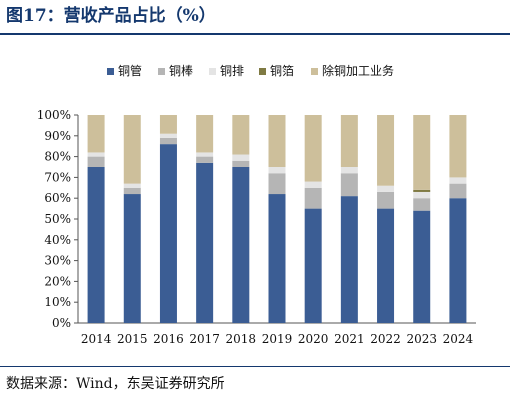 Image resolution: width=510 pixels, height=402 pixels. What do you see at coordinates (57, 281) in the screenshot?
I see `y-tick-label: 20%` at bounding box center [57, 281].